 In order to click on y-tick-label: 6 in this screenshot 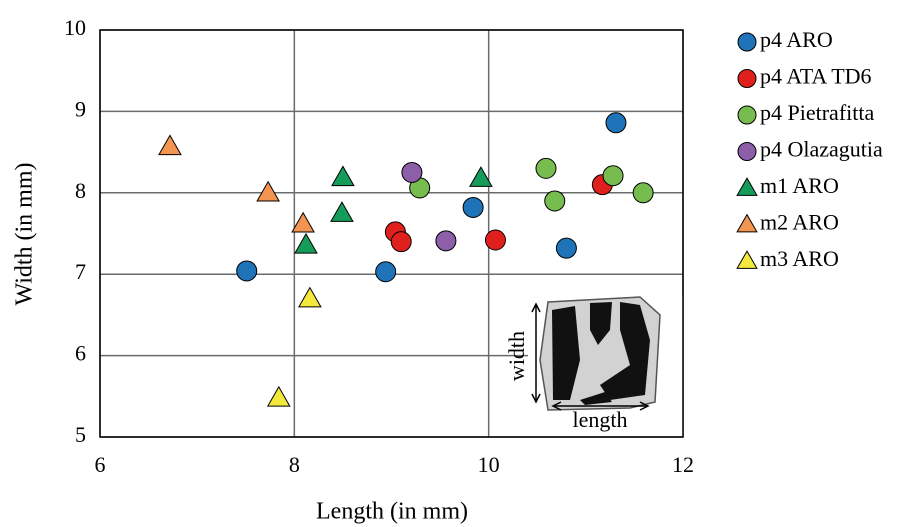, I will do `click(80, 353)`.